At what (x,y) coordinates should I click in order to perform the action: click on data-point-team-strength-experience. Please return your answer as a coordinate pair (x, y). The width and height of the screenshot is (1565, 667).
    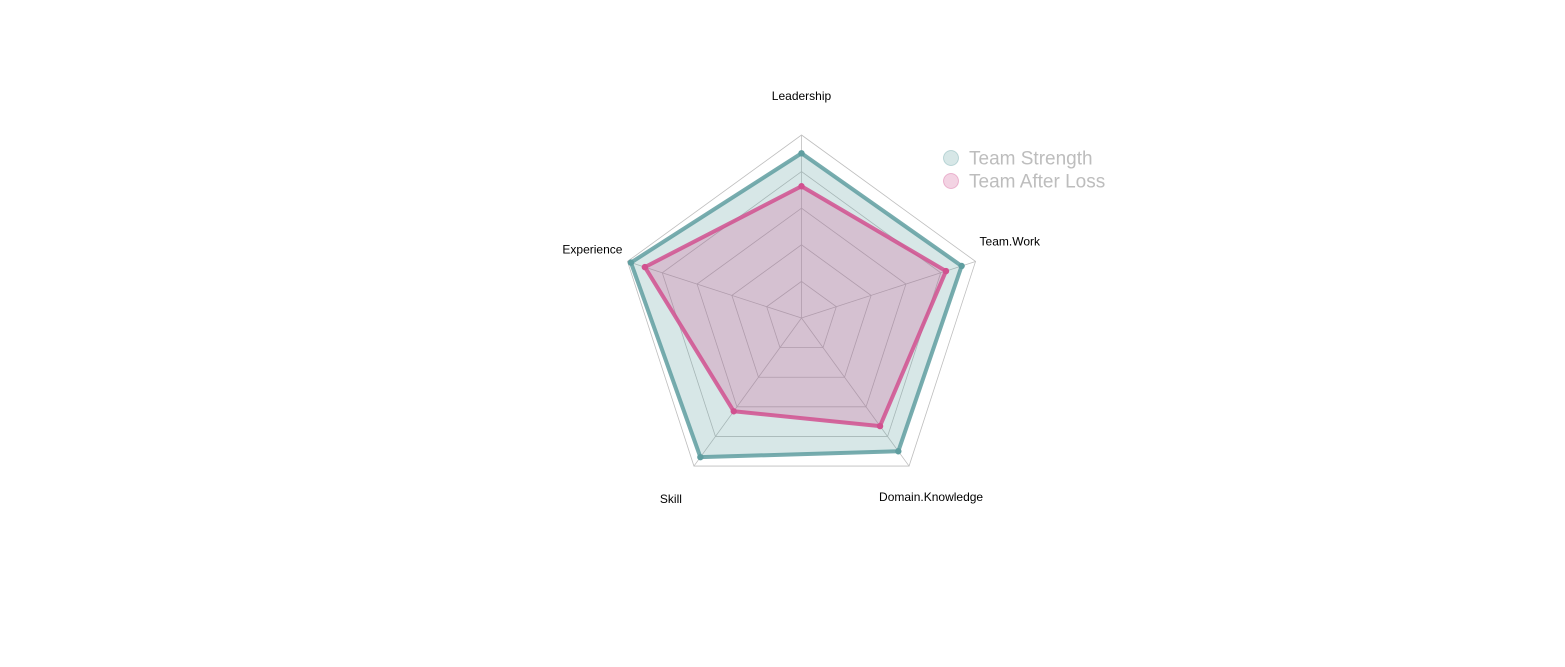
    Looking at the image, I should click on (631, 262).